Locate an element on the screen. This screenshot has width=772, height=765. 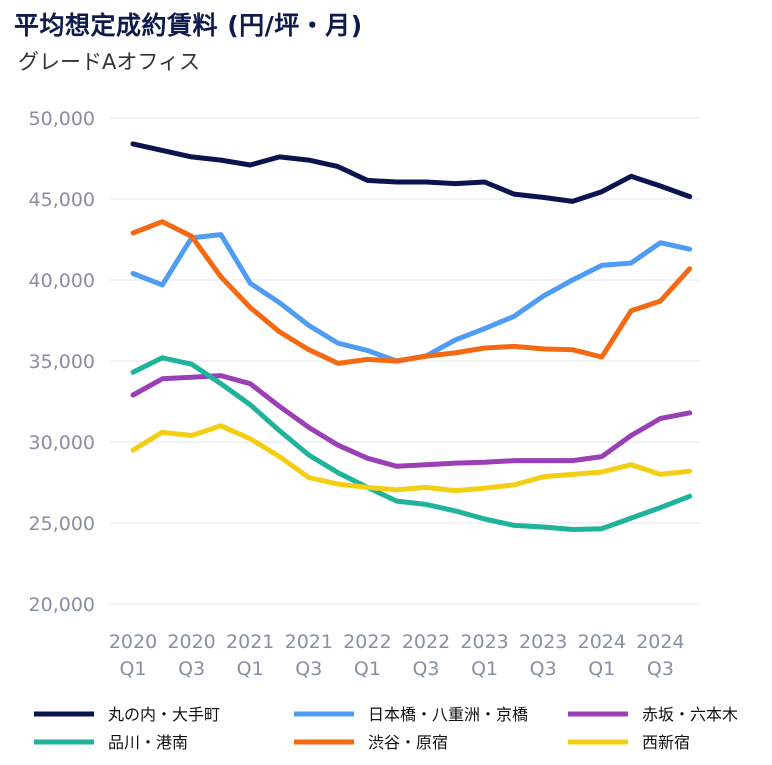
legend-label: 品川・港南 is located at coordinates (148, 742).